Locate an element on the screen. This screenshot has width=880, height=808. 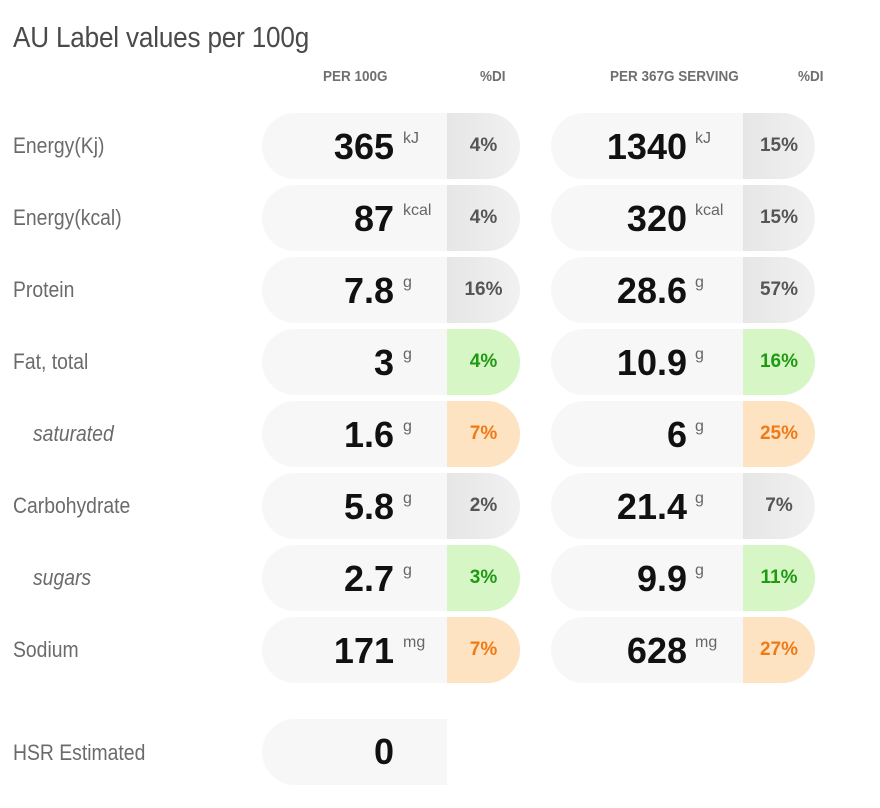
per-100g-value: 5.8 is located at coordinates (368, 506).